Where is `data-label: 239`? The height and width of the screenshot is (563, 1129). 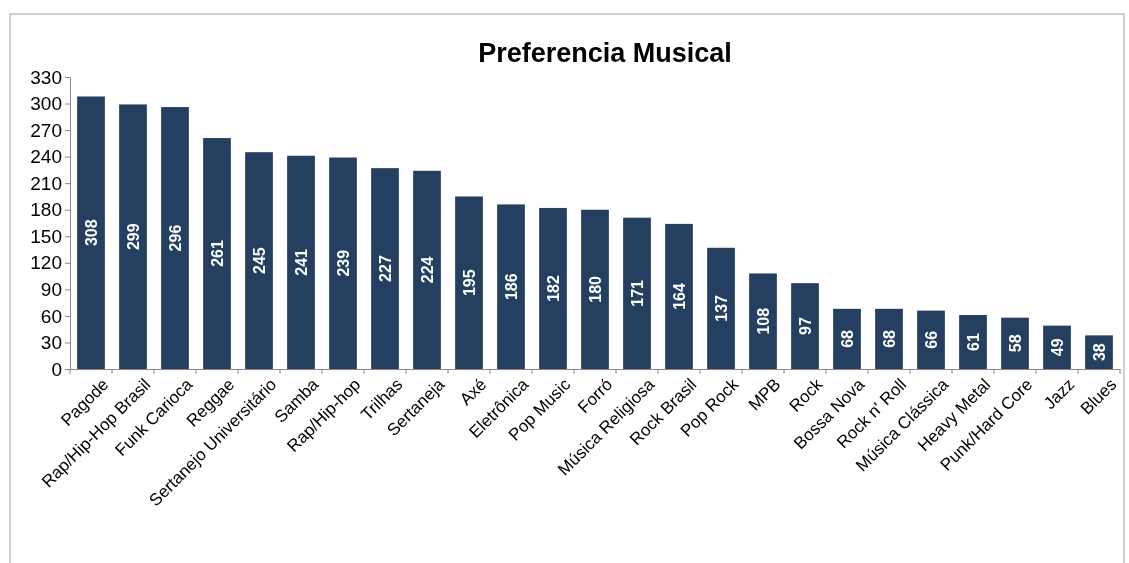 data-label: 239 is located at coordinates (343, 263).